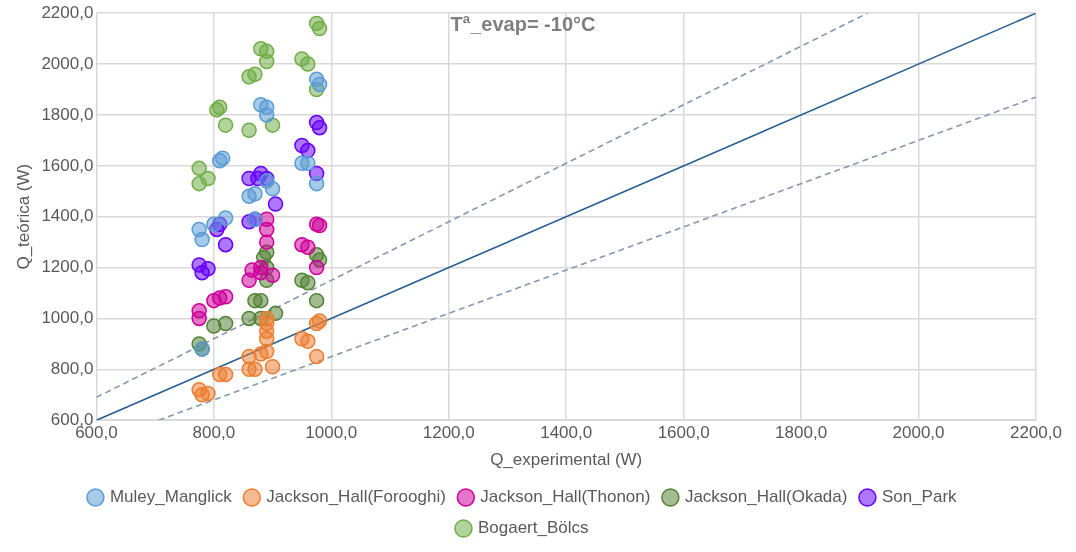  What do you see at coordinates (566, 460) in the screenshot?
I see `x-axis-title: Q_experimental (W)` at bounding box center [566, 460].